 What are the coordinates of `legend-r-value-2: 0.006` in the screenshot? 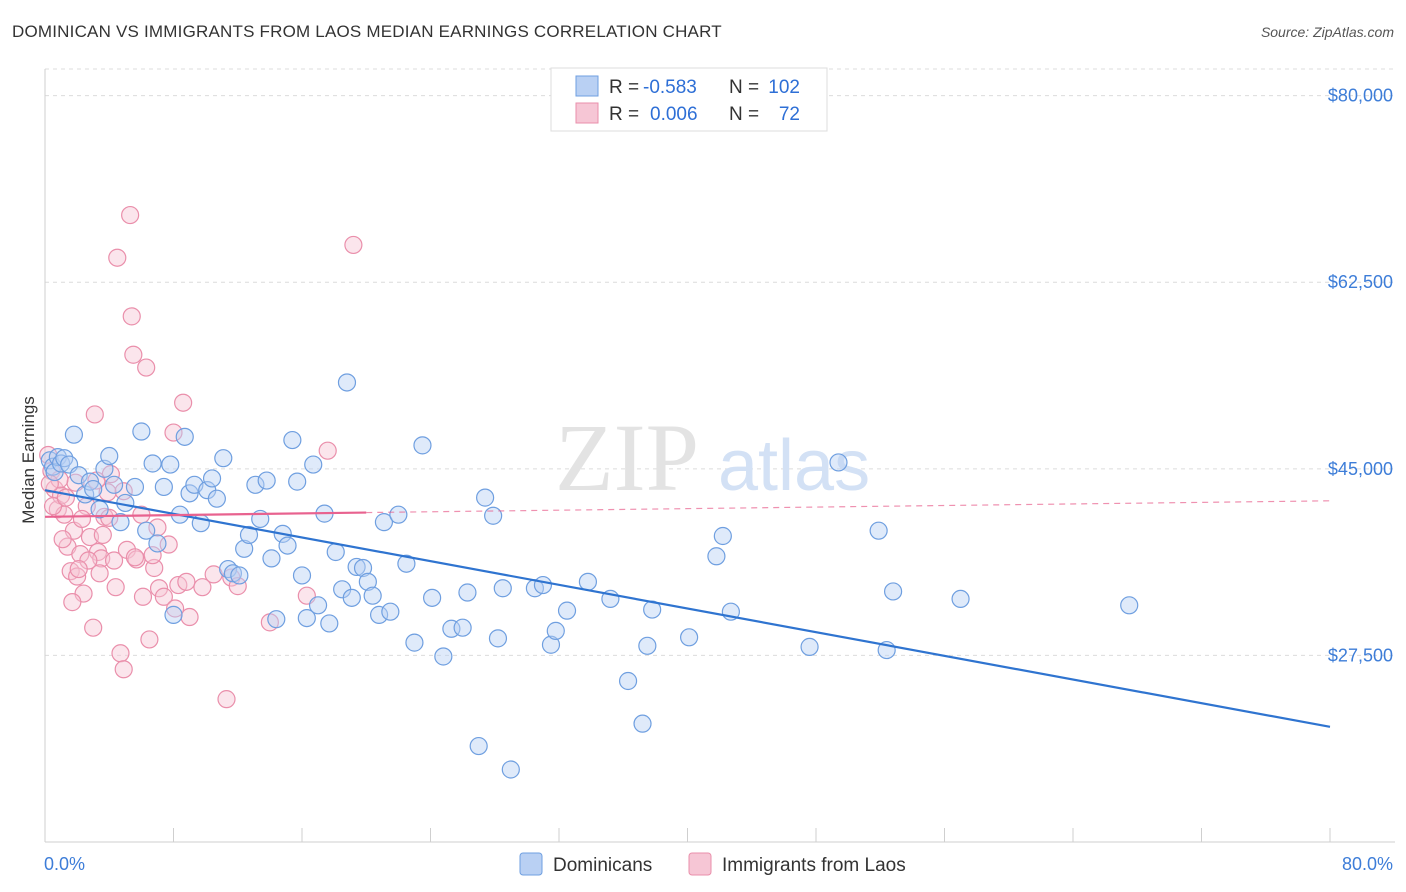 It's located at (674, 114).